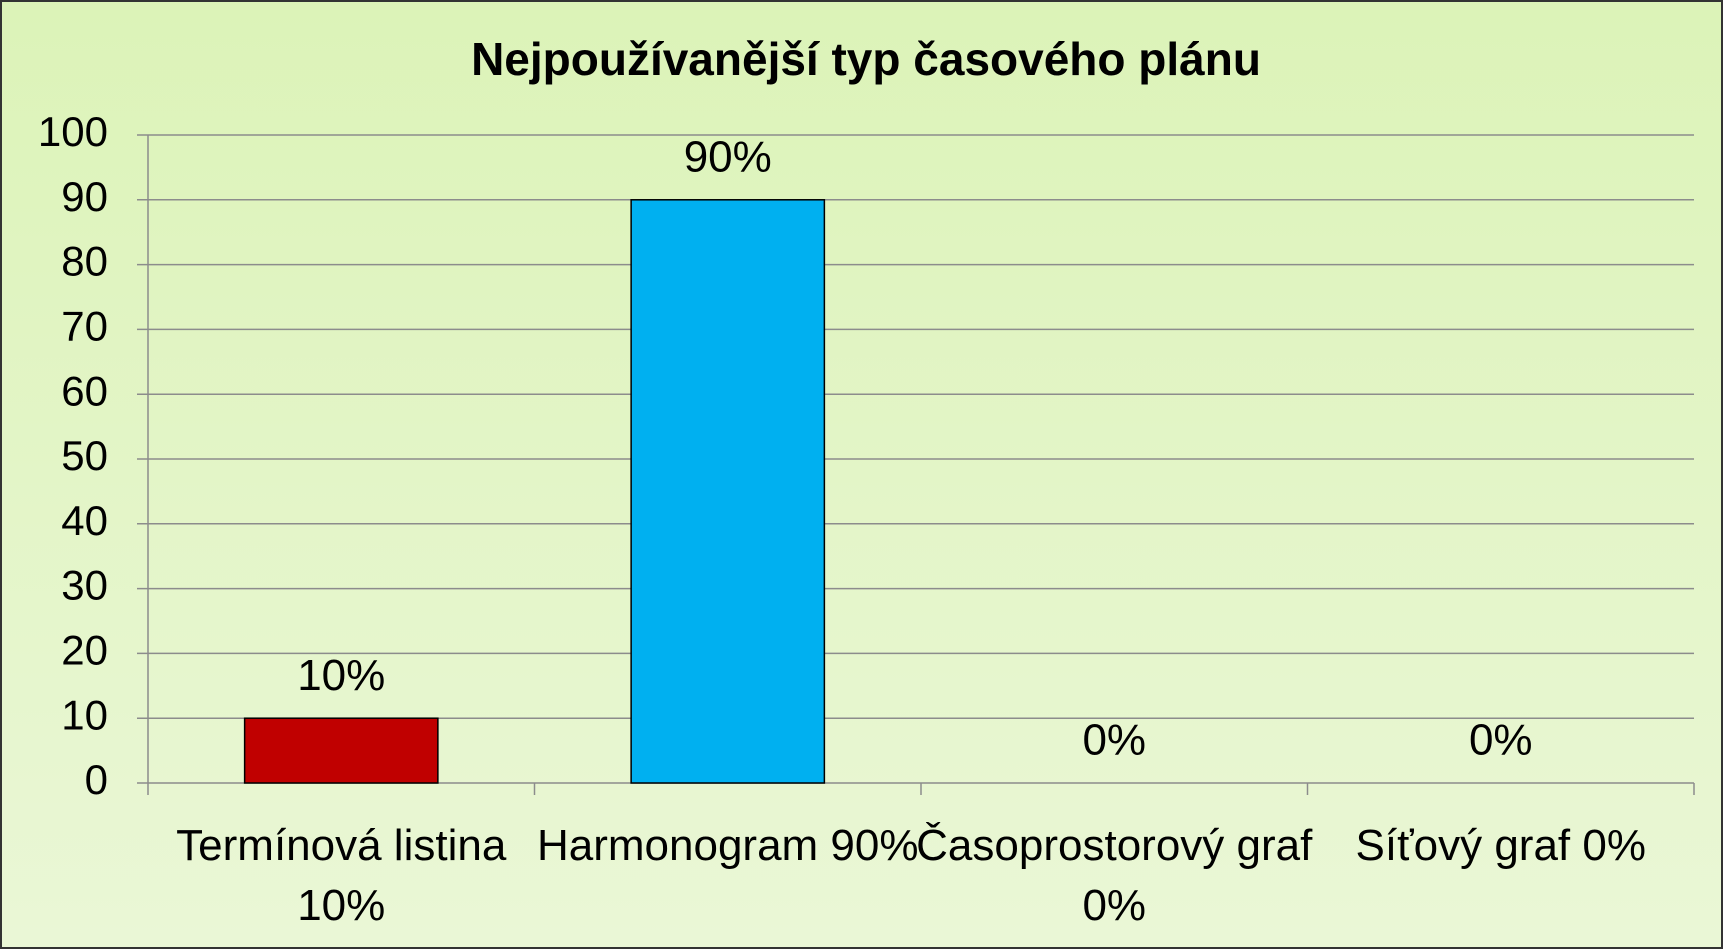 The image size is (1723, 949). Describe the element at coordinates (866, 59) in the screenshot. I see `chart-title: Nejpoužívanější typ časového plánu` at that location.